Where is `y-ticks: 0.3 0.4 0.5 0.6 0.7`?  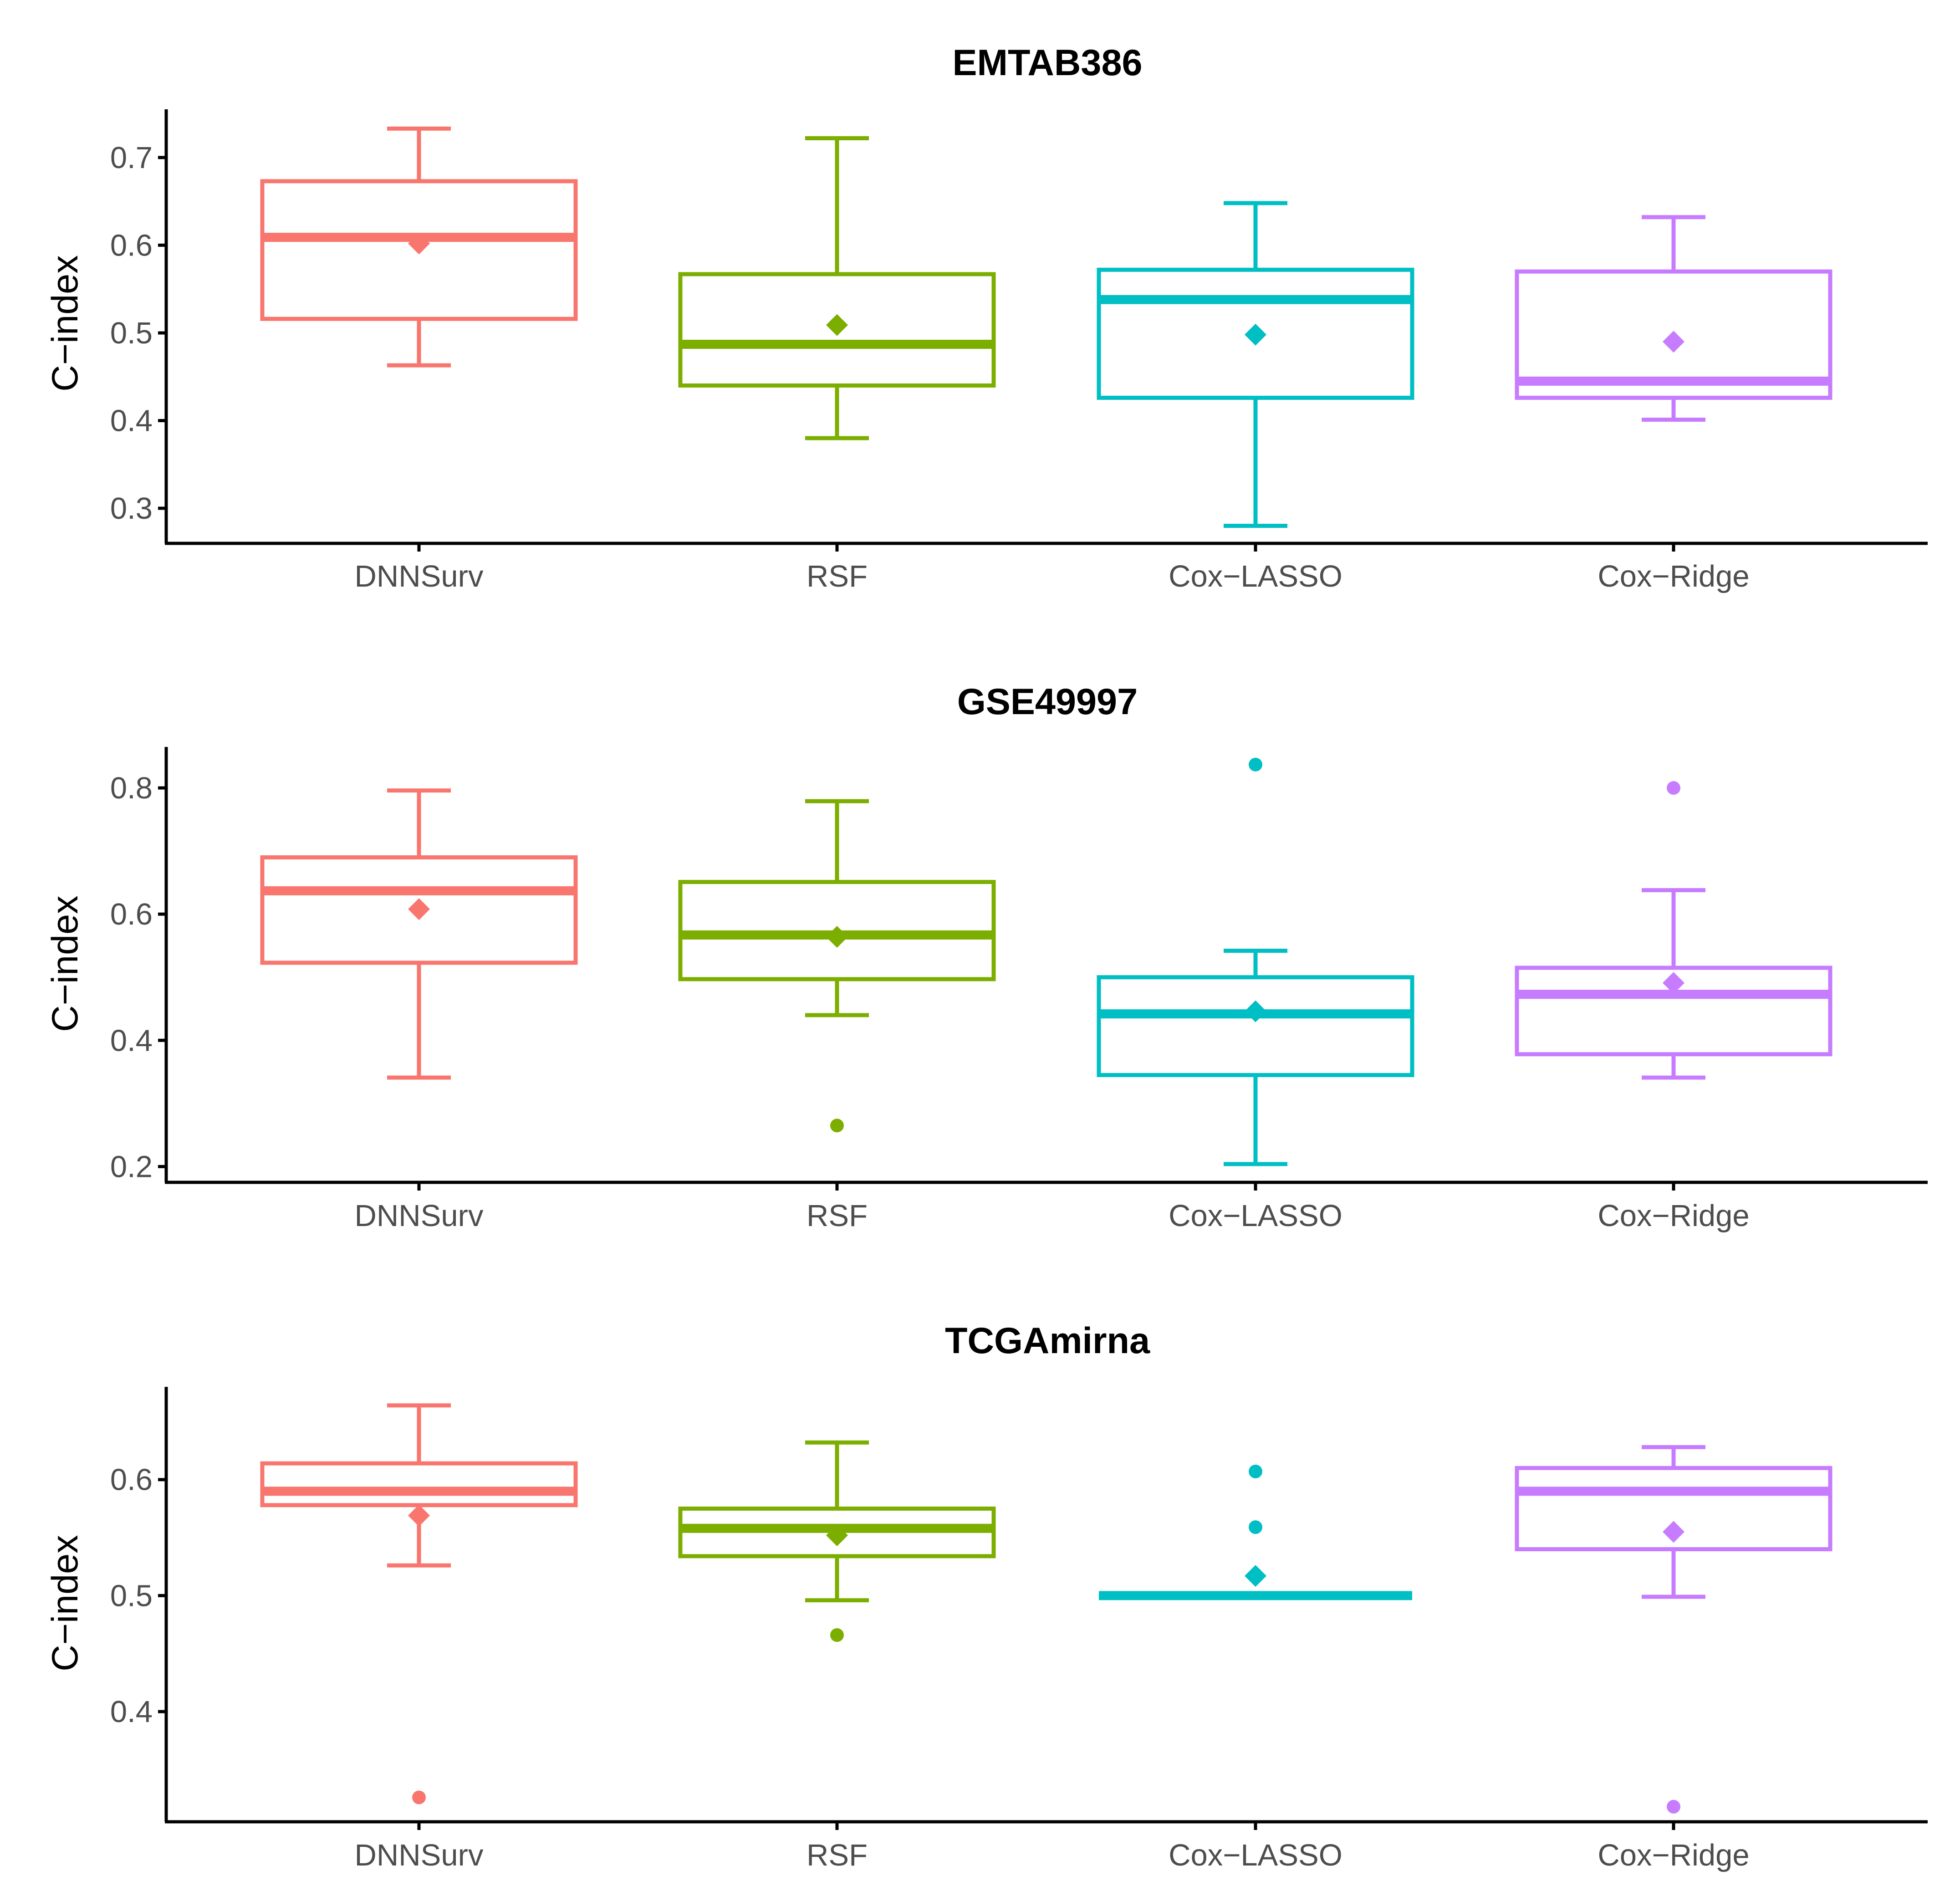 y-ticks: 0.3 0.4 0.5 0.6 0.7 is located at coordinates (138, 333).